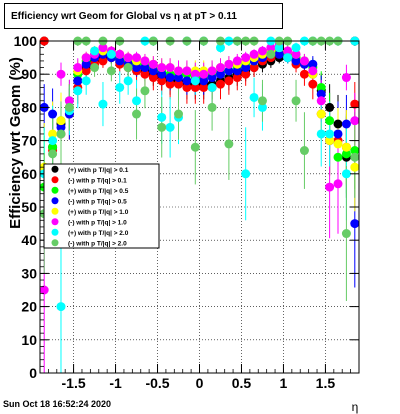 The width and height of the screenshot is (400, 414). What do you see at coordinates (29, 307) in the screenshot?
I see `y-tick-label: 20` at bounding box center [29, 307].